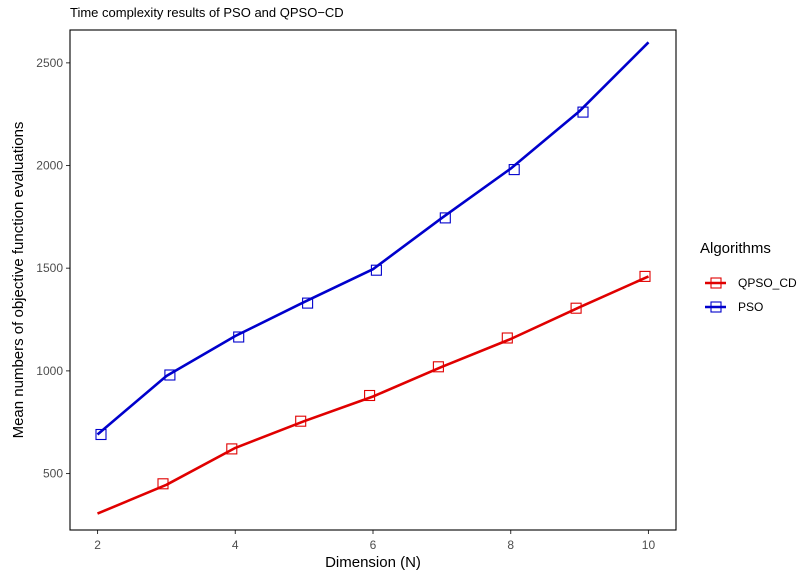 This screenshot has width=810, height=576. What do you see at coordinates (373, 545) in the screenshot?
I see `x-tick-label: 6` at bounding box center [373, 545].